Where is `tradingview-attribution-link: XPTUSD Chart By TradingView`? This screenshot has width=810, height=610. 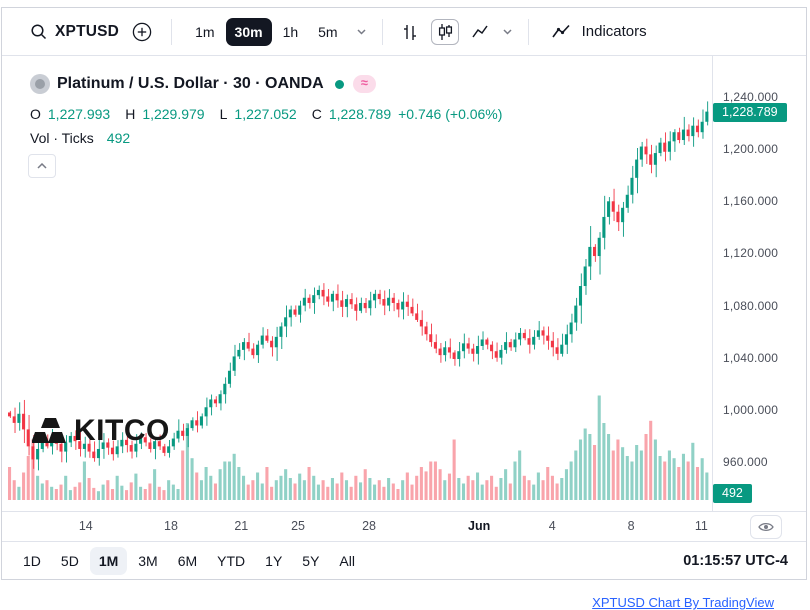
tradingview-attribution-link: XPTUSD Chart By TradingView is located at coordinates (683, 602).